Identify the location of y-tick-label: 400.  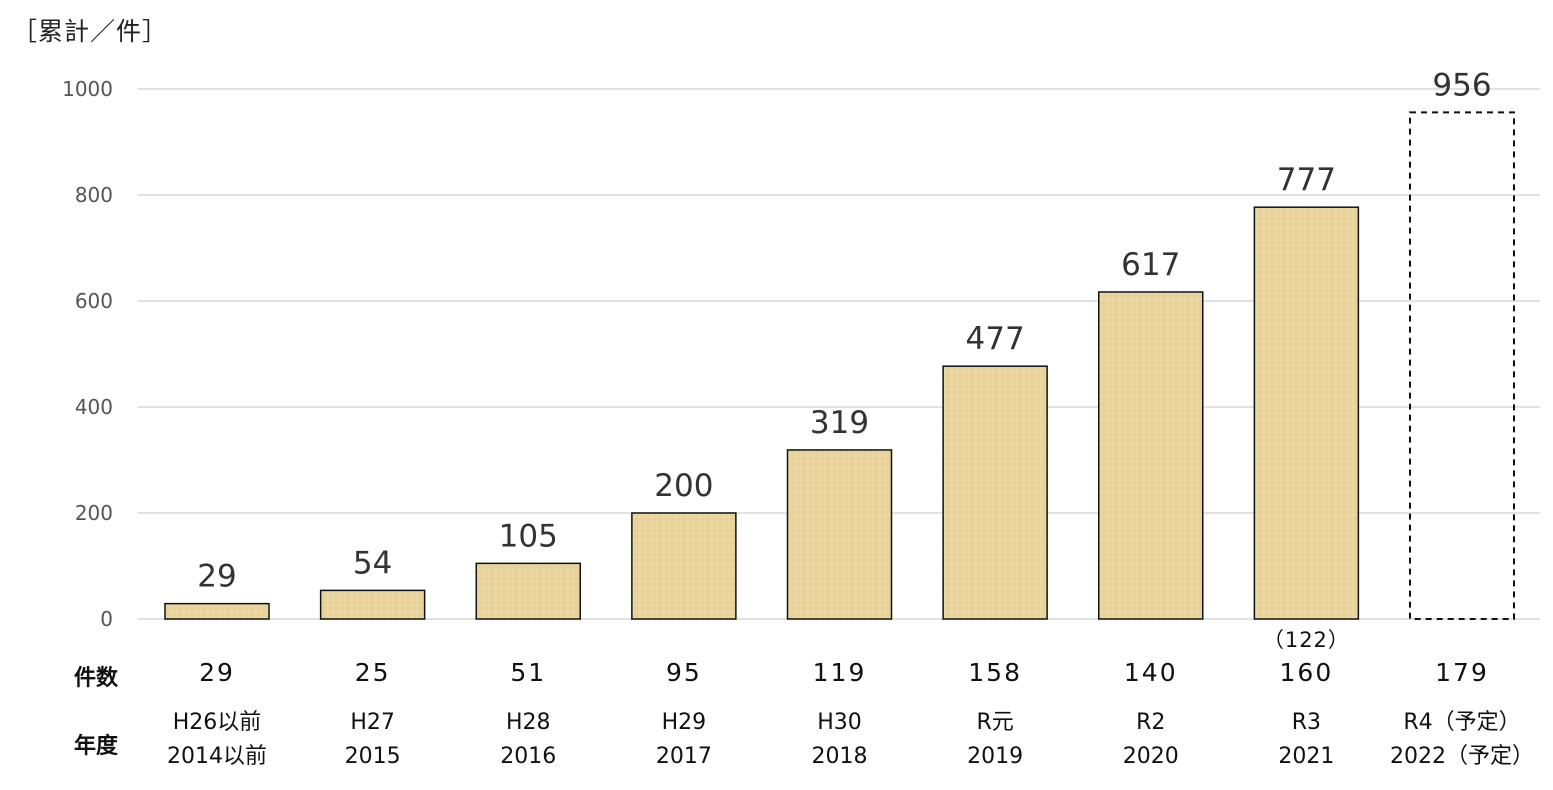
(94, 407).